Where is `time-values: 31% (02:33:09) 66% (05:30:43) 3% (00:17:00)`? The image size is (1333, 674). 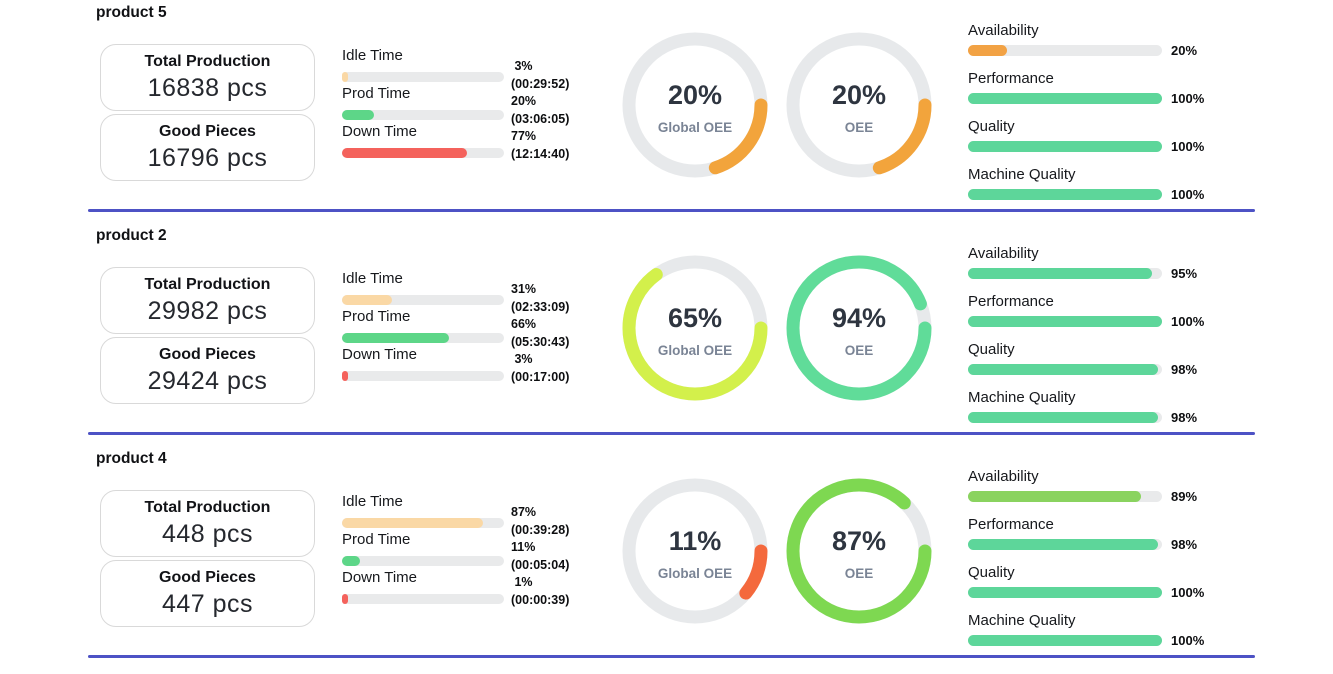
time-values: 31% (02:33:09) 66% (05:30:43) 3% (00:17:00) is located at coordinates (556, 333).